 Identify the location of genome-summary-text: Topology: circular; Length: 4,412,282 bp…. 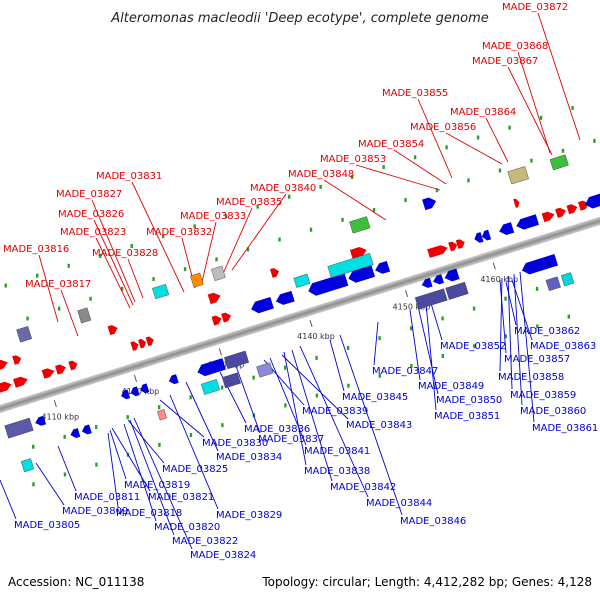
(426, 582).